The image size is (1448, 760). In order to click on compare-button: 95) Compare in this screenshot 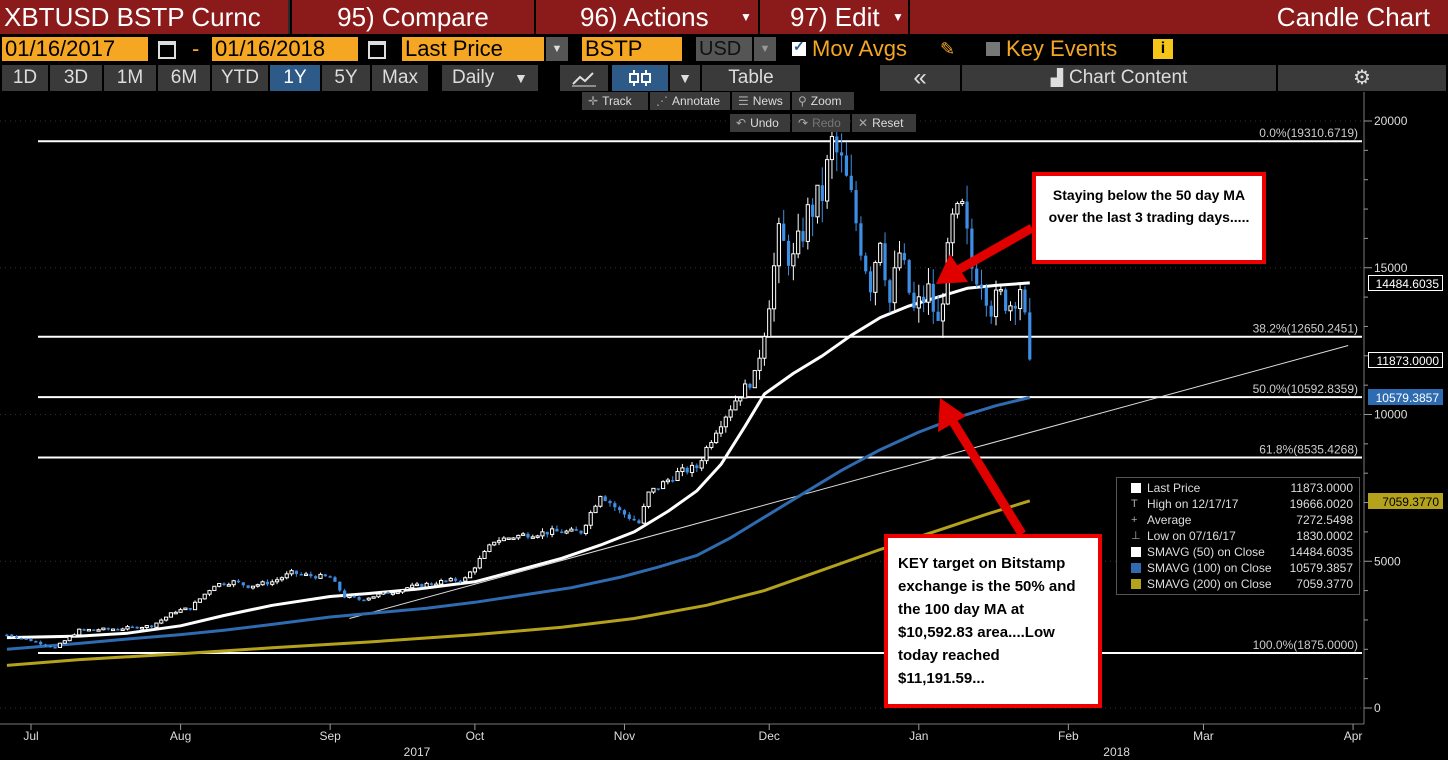, I will do `click(412, 17)`.